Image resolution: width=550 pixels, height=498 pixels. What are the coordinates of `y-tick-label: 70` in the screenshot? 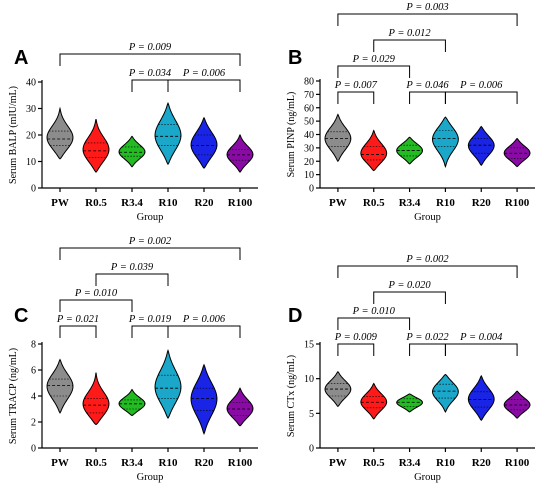 It's located at (309, 95).